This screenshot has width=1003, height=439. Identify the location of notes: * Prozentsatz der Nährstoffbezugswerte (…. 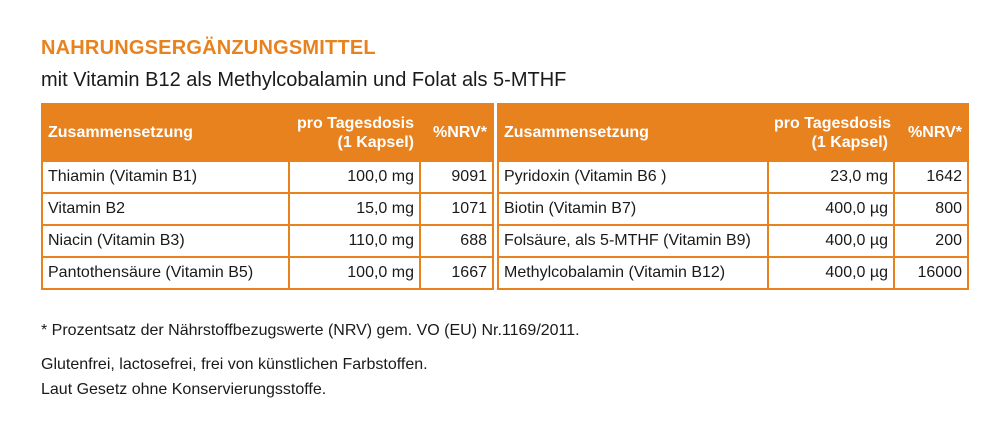
(310, 360).